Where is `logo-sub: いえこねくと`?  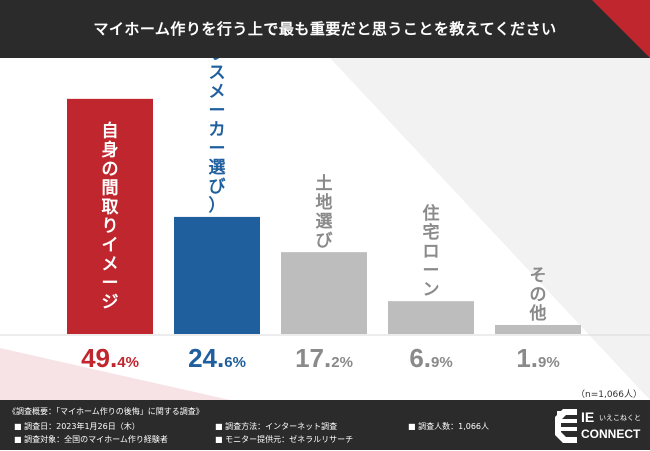
logo-sub: いえこねくと is located at coordinates (620, 418).